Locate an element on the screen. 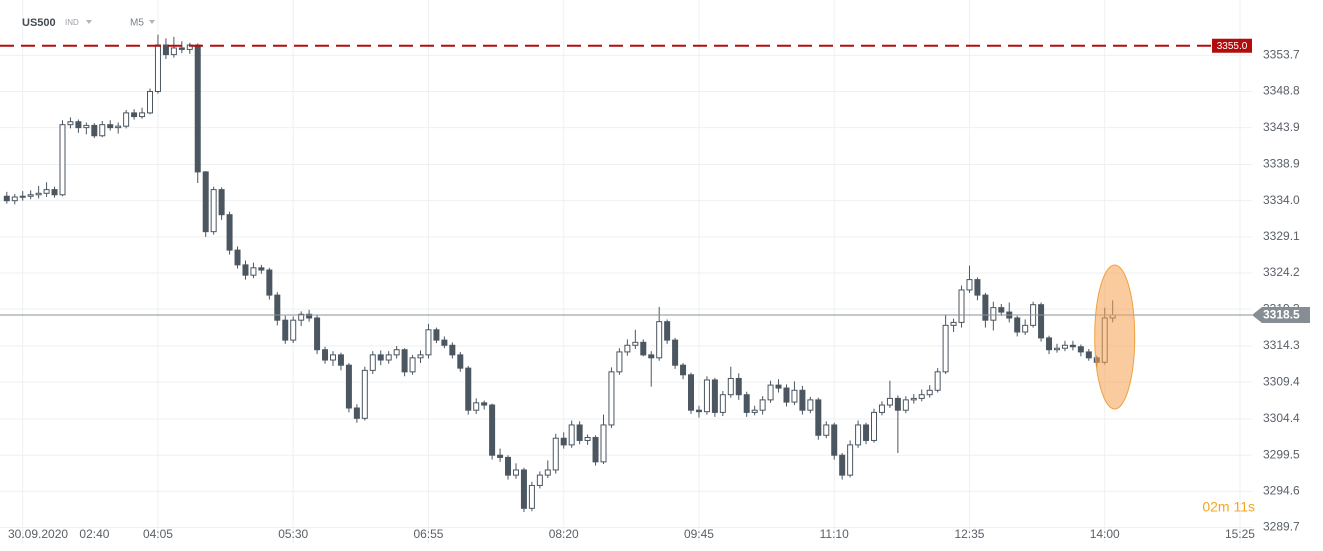 The width and height of the screenshot is (1323, 551). x-tick-label: 15:25 is located at coordinates (1240, 534).